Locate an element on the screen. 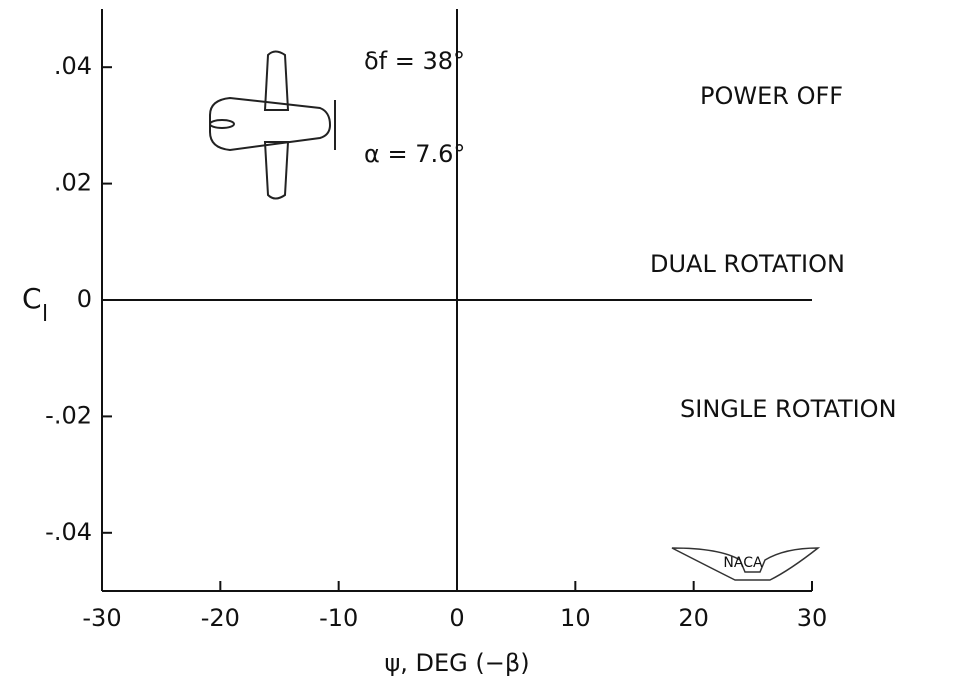  y-tick-label: .04 is located at coordinates (73, 66).